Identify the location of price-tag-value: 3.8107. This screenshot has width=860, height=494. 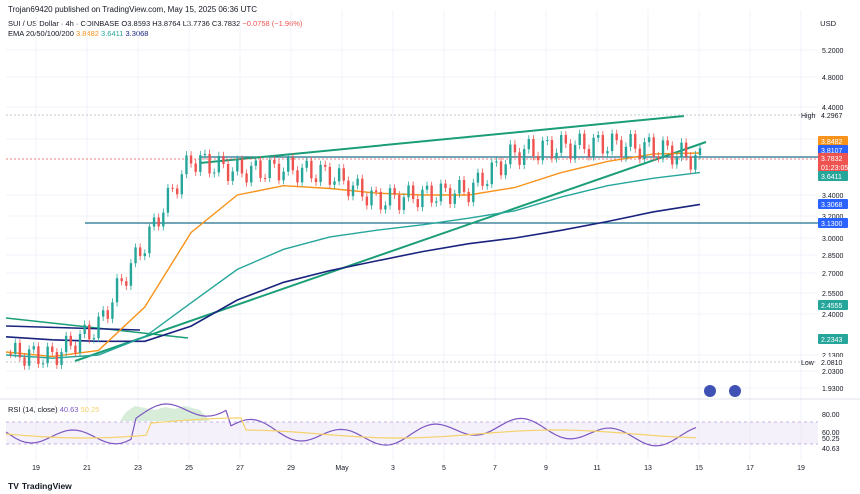
(832, 151).